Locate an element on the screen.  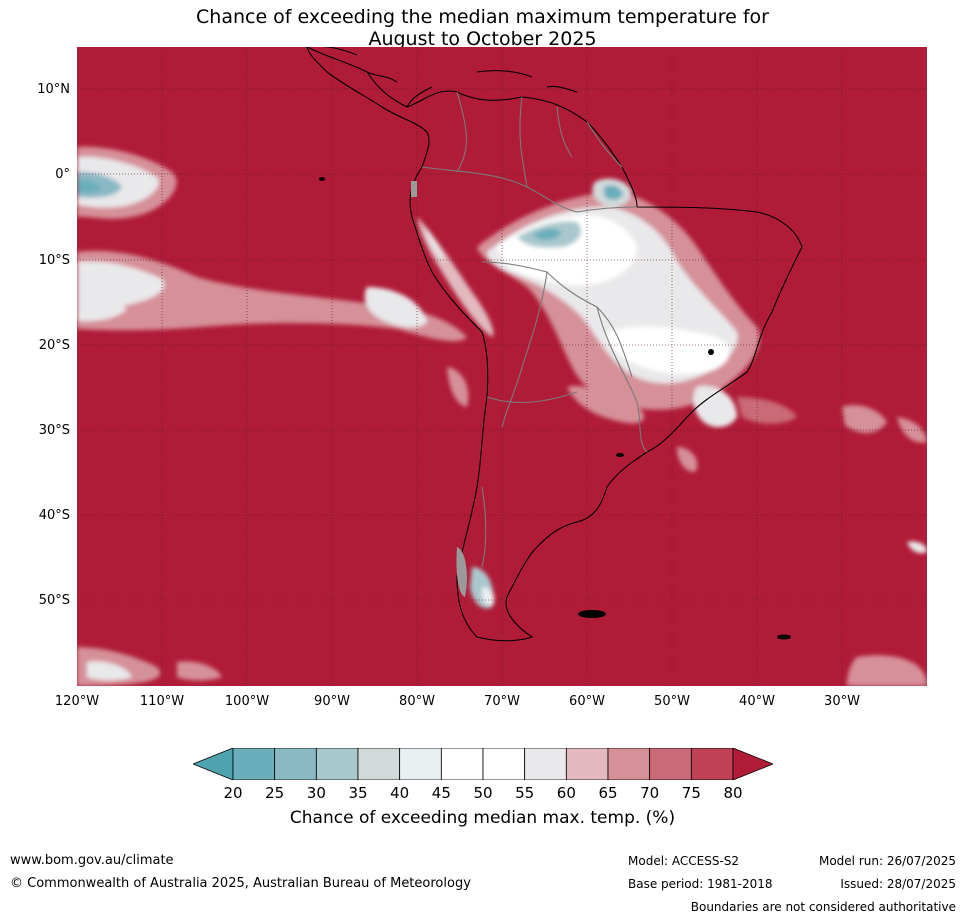
lat-tick-label: 30°S is located at coordinates (54, 430).